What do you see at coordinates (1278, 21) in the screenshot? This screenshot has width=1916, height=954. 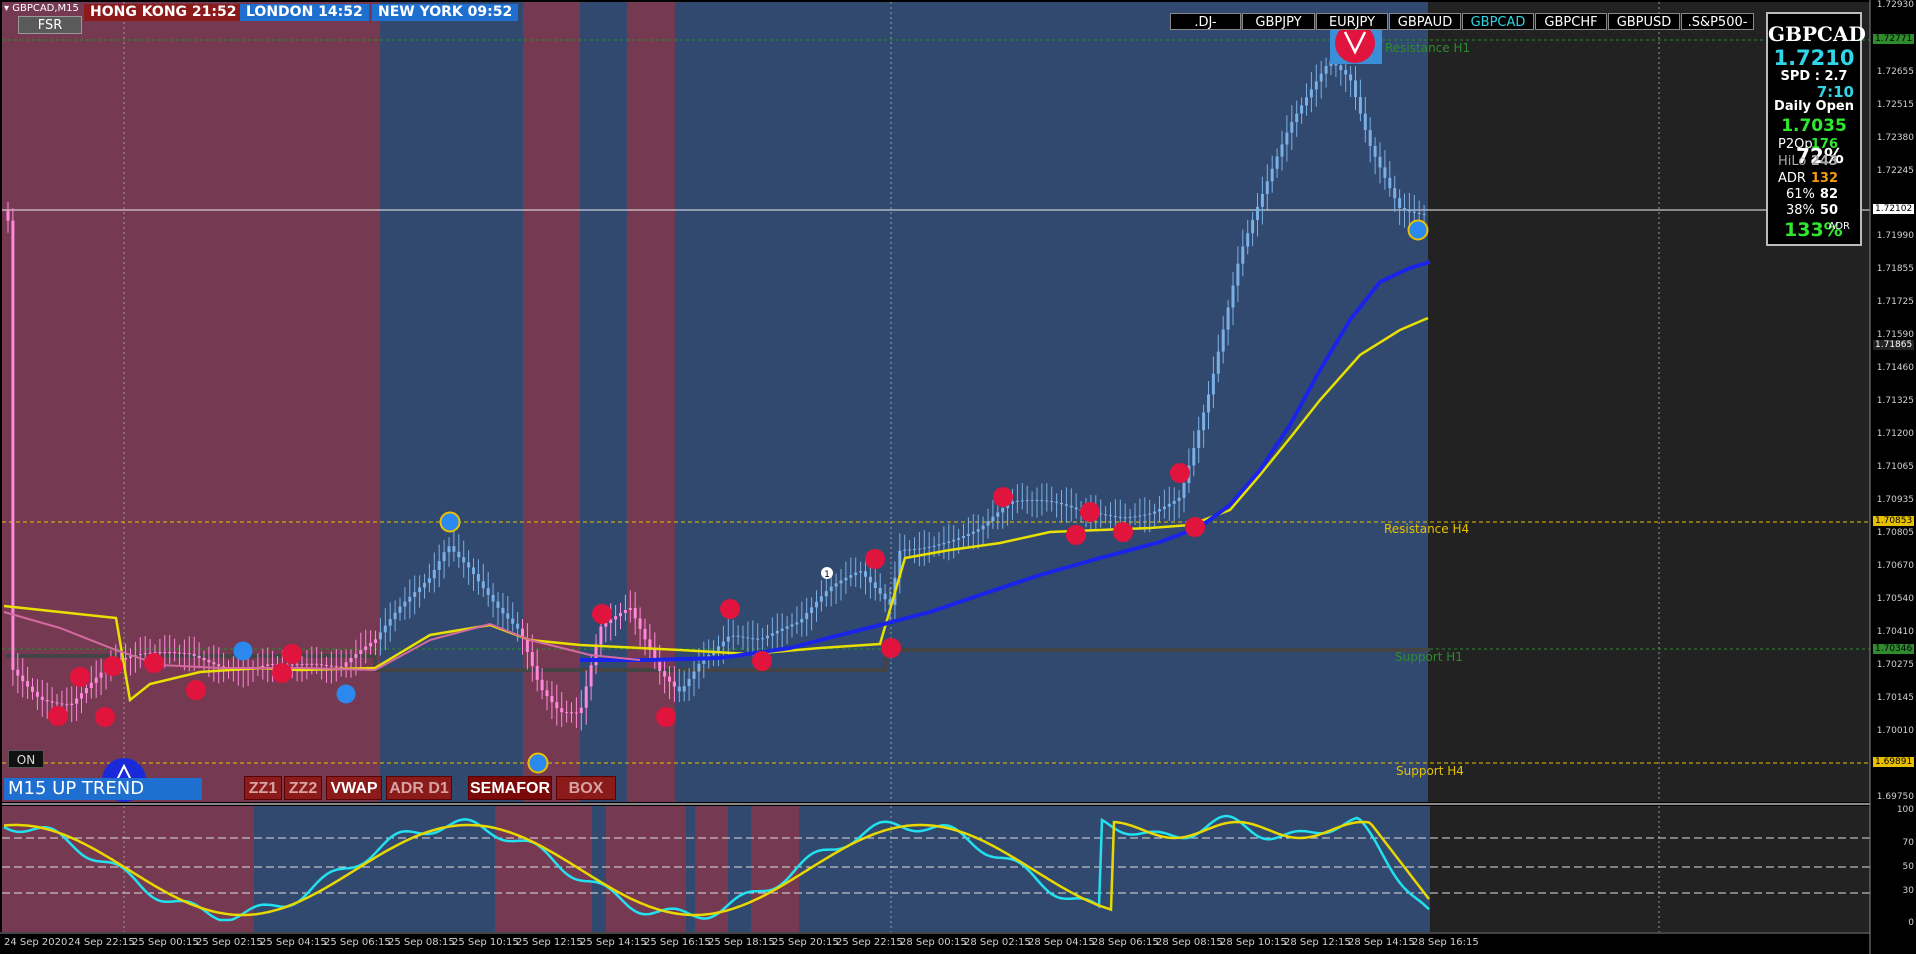 I see `symbol-tab-gbpjpy: GBPJPY` at bounding box center [1278, 21].